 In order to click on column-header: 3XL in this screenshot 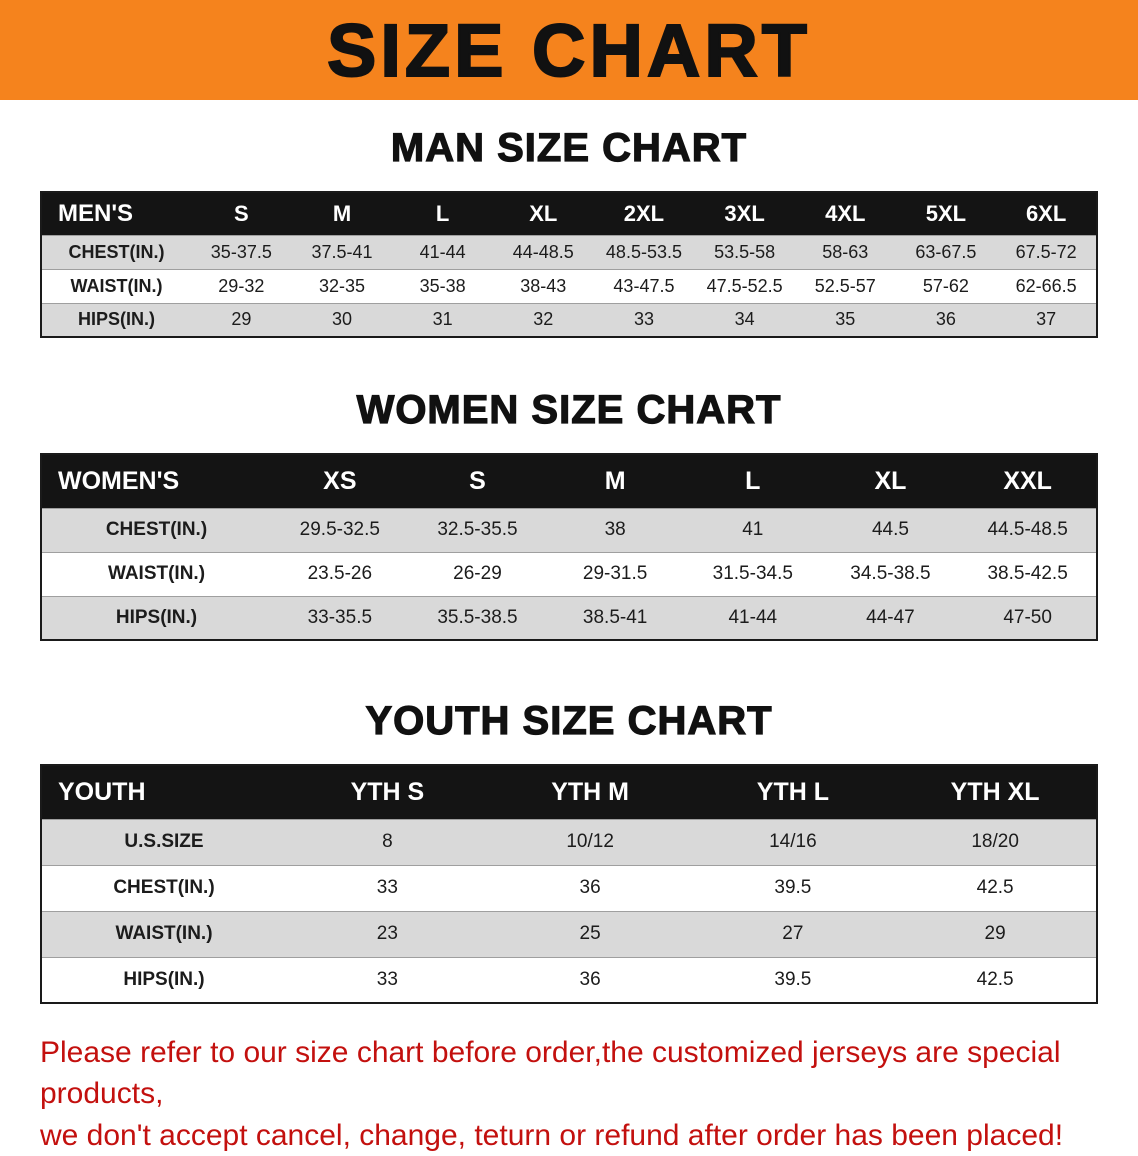, I will do `click(744, 213)`.